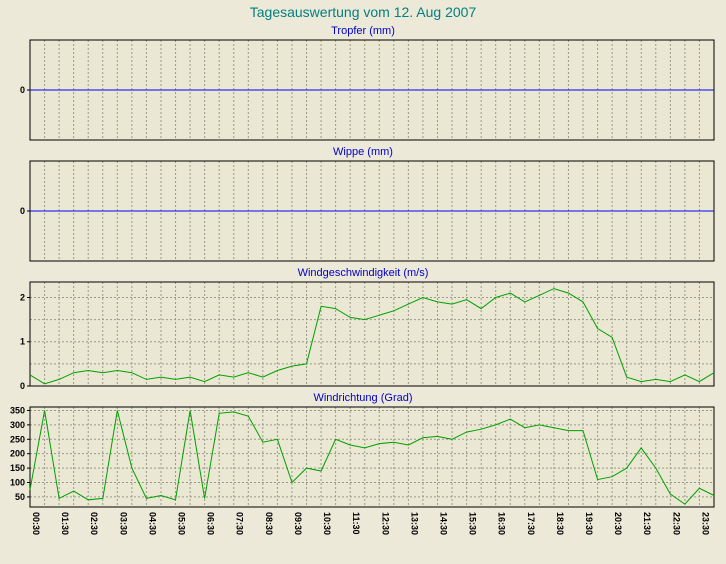 The image size is (726, 564). I want to click on svg-text: 15:30, so click(473, 523).